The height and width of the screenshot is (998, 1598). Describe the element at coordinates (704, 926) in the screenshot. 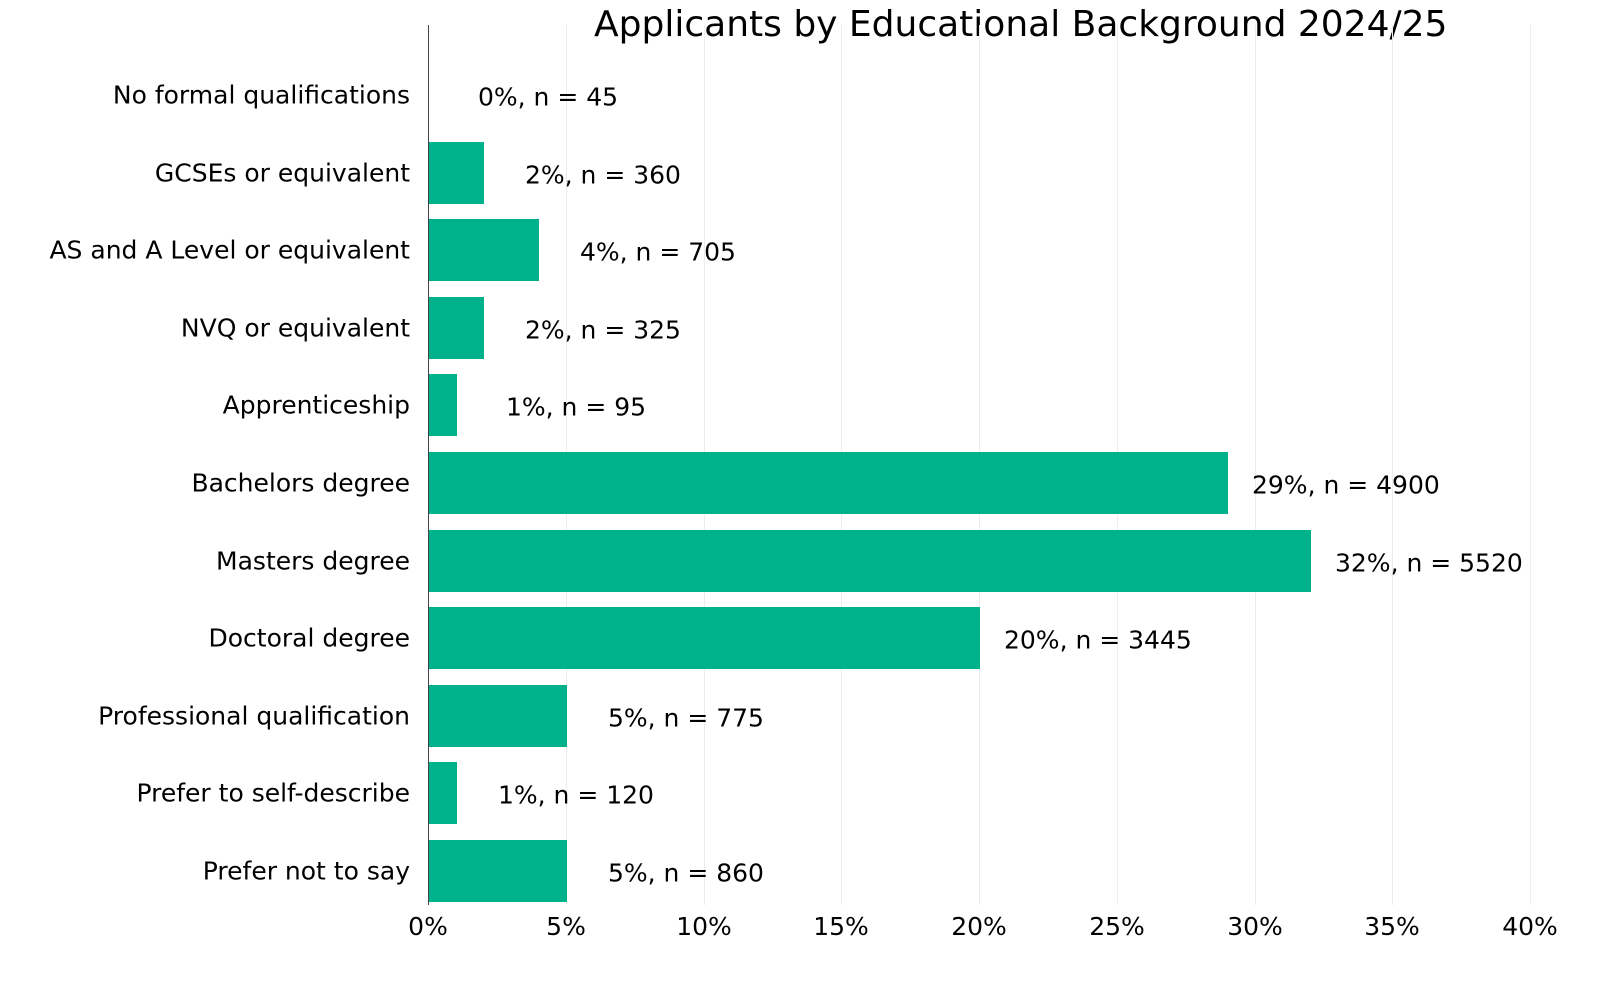

I see `x-tick-label: 10%` at that location.